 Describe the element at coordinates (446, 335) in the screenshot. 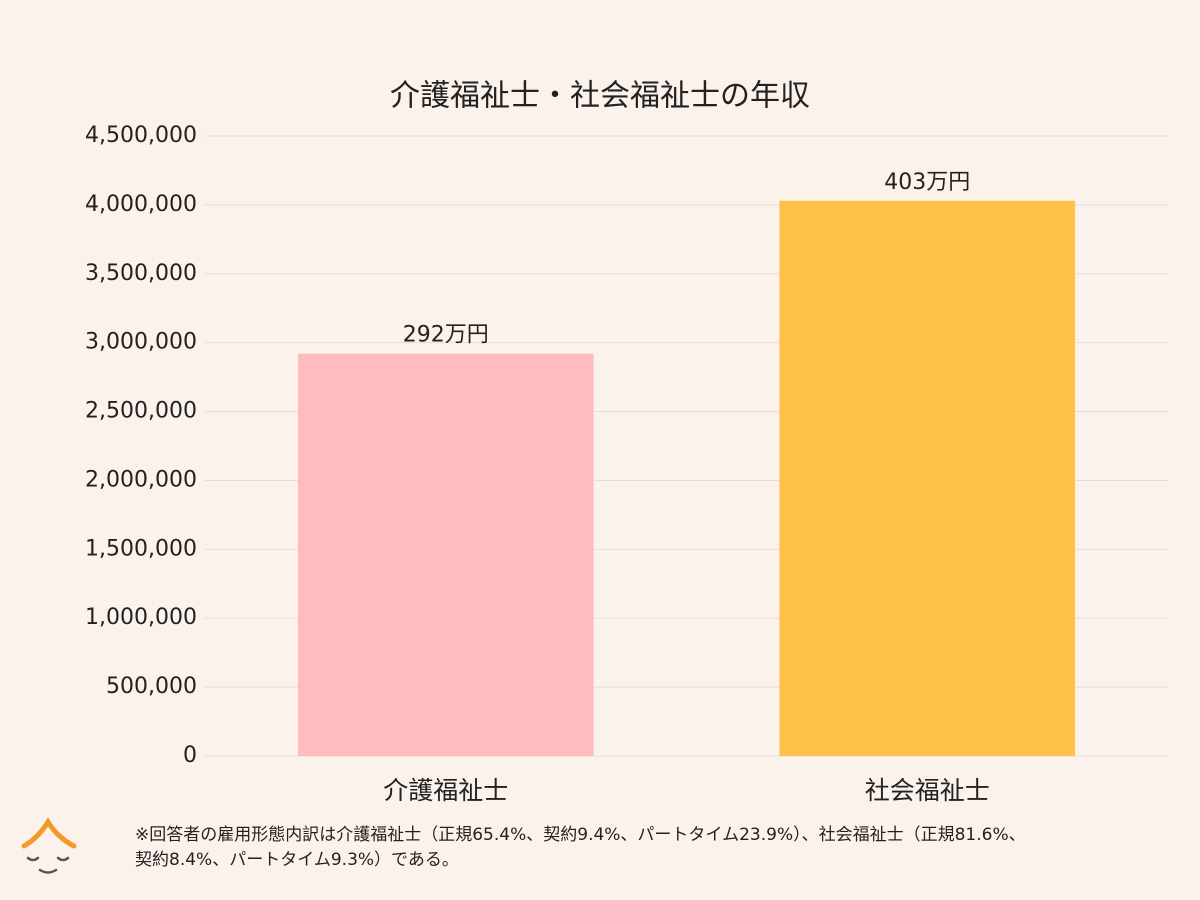

I see `data-label: 292万円` at that location.